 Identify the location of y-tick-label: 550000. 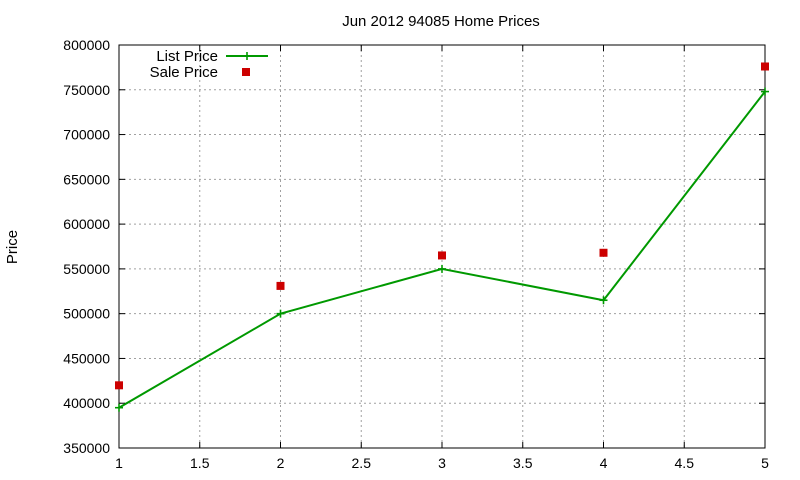
(86, 269).